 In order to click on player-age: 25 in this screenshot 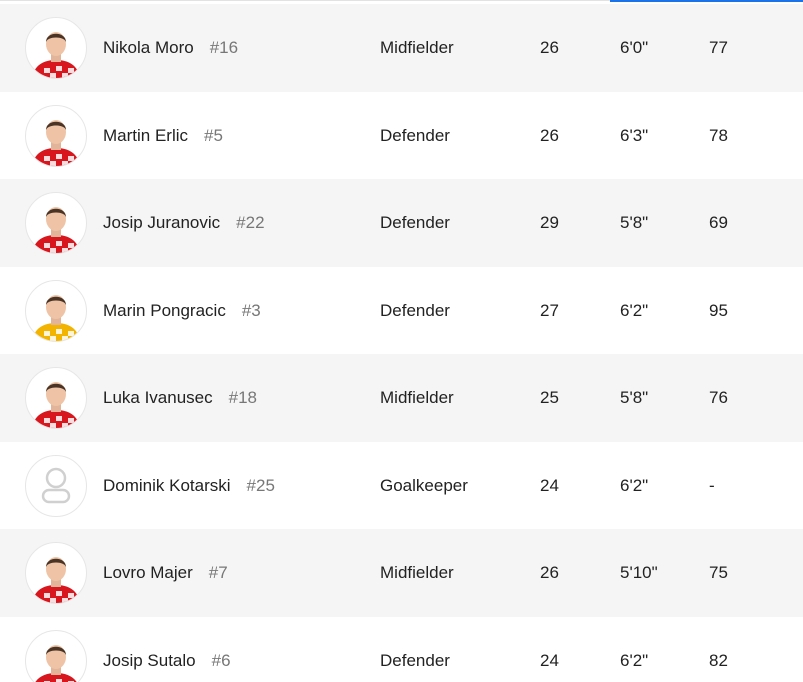, I will do `click(549, 397)`.